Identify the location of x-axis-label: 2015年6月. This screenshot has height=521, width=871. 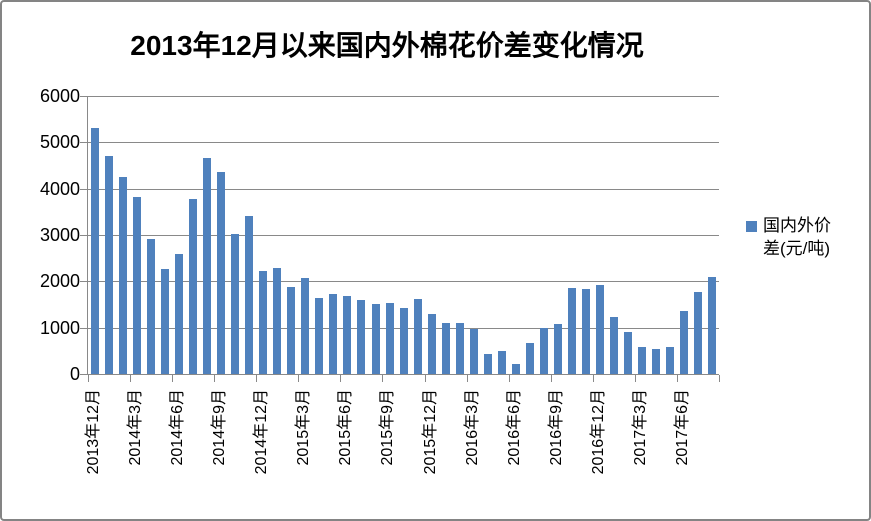
(345, 427).